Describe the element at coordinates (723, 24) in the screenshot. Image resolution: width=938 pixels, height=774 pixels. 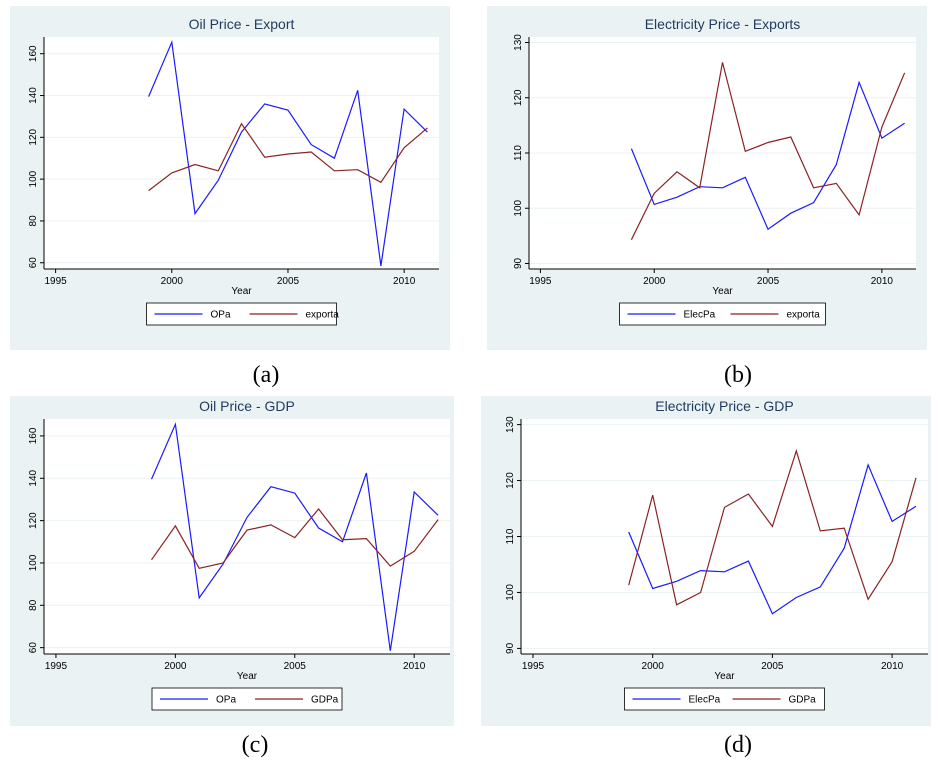
I see `chart-title: Electricity Price - Exports` at that location.